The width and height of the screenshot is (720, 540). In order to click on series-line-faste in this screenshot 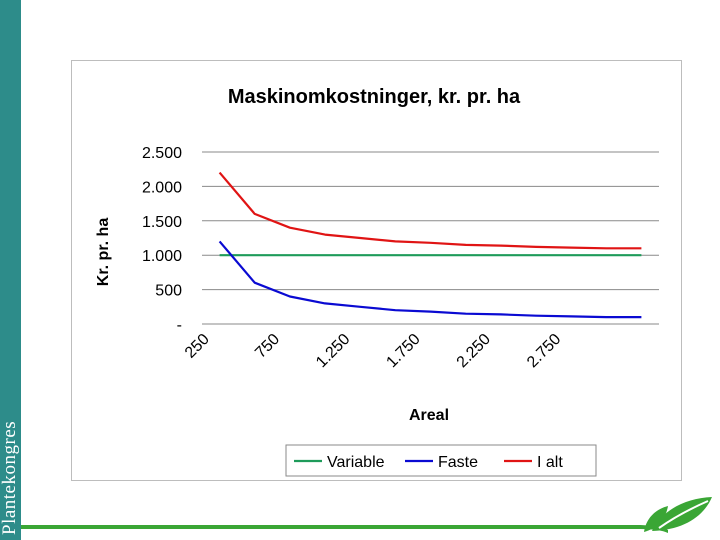, I will do `click(430, 279)`.